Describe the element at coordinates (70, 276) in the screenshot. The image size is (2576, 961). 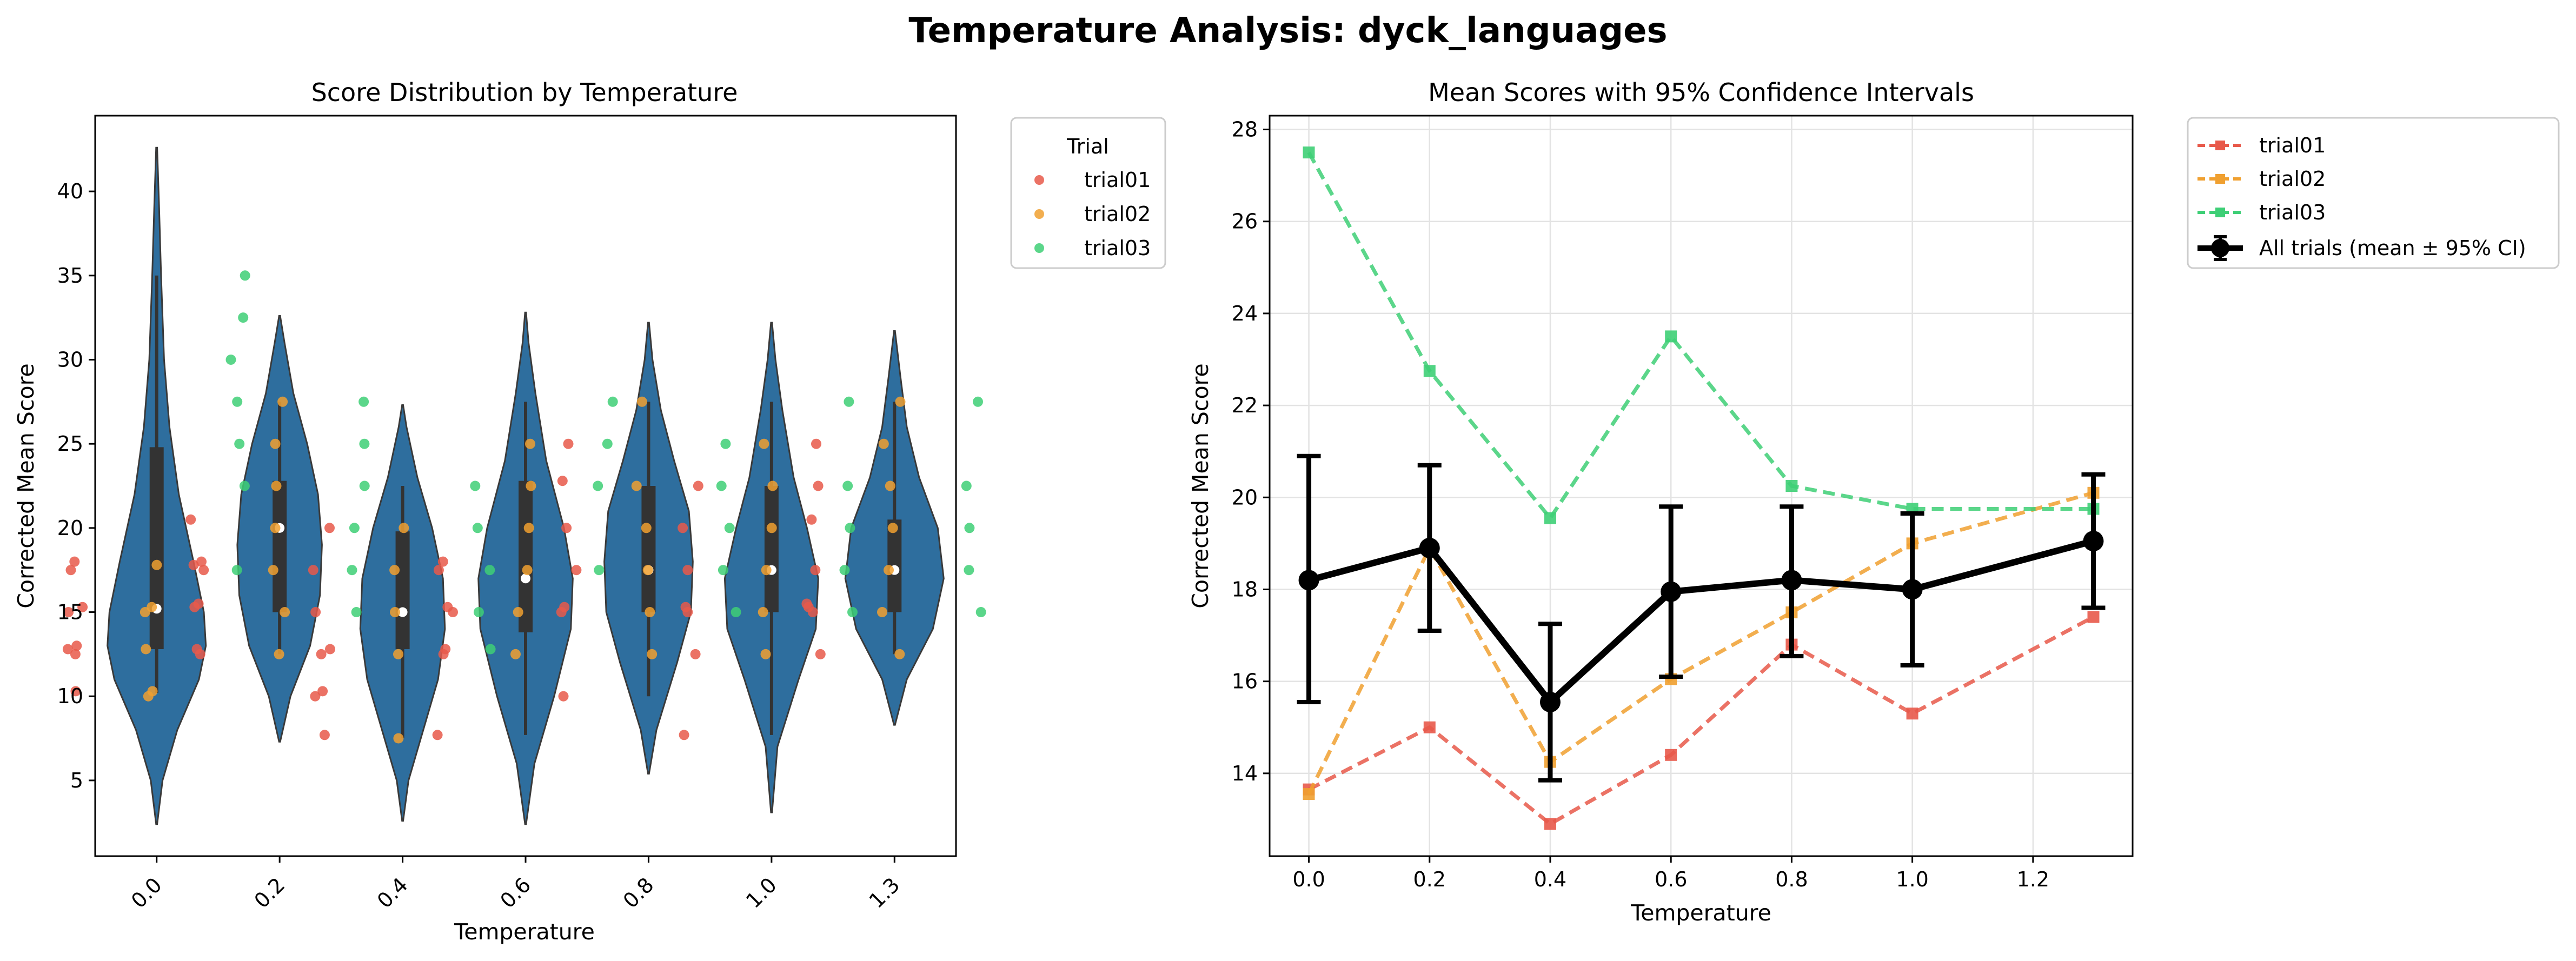
I see `violin-y-tick-label: 35` at that location.